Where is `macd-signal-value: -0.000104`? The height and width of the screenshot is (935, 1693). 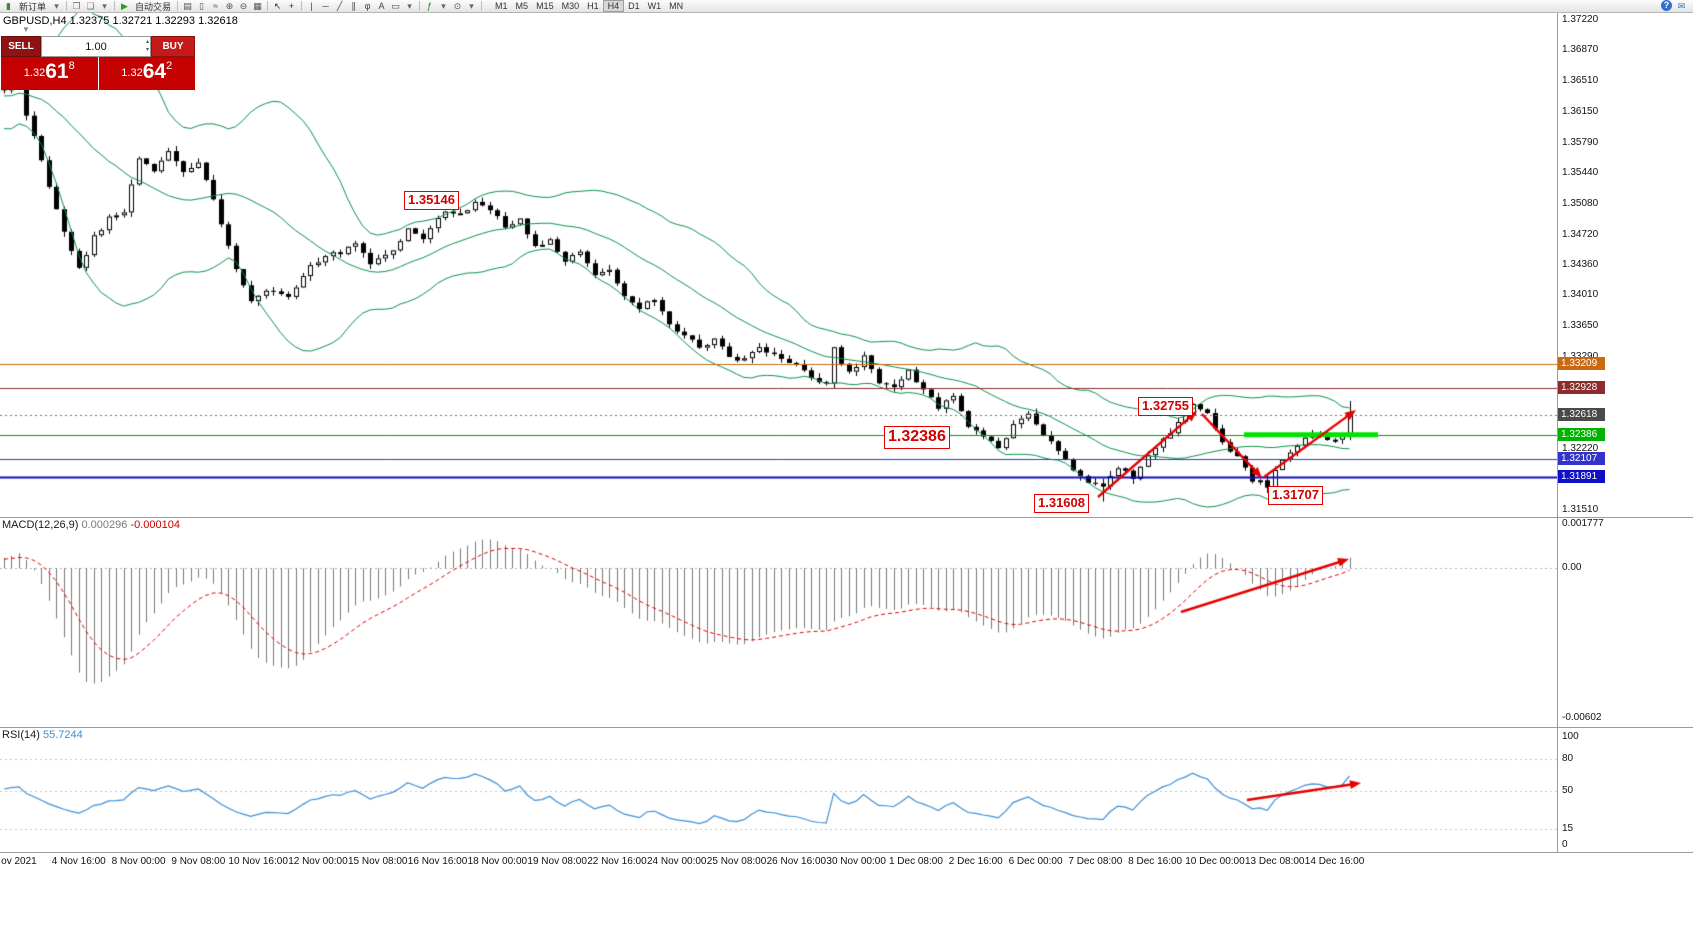 macd-signal-value: -0.000104 is located at coordinates (155, 525).